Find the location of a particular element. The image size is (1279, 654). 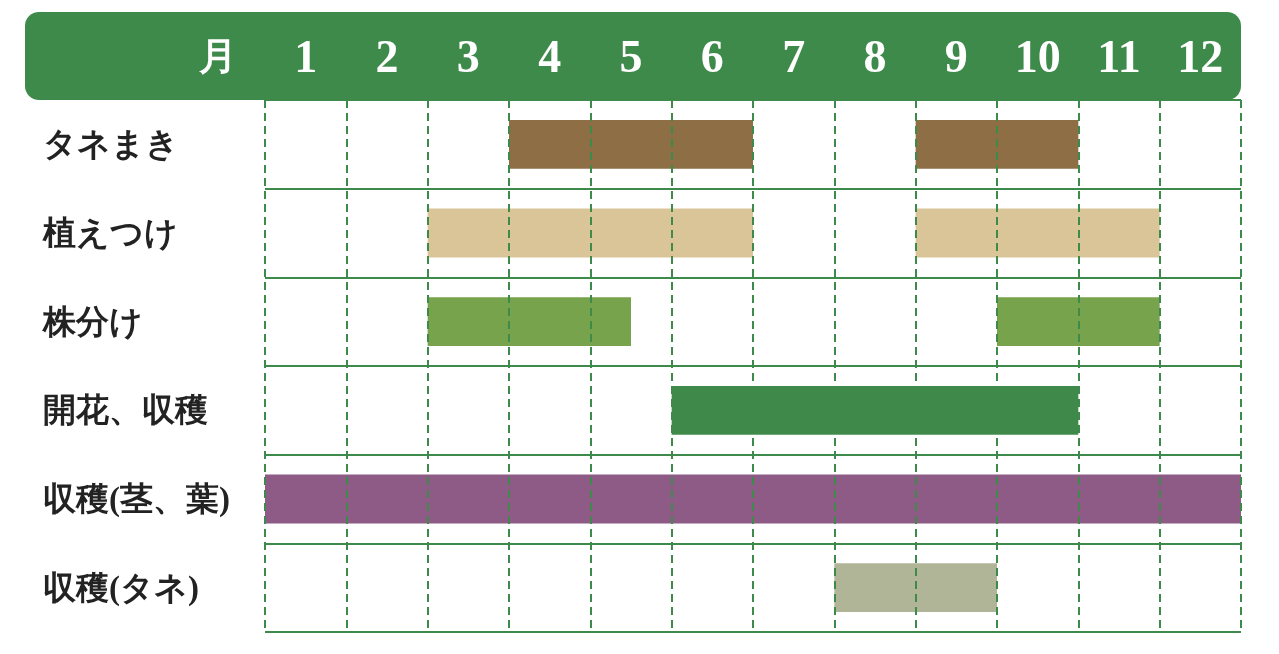

y-tick-label: 収穫(タネ) is located at coordinates (121, 588).